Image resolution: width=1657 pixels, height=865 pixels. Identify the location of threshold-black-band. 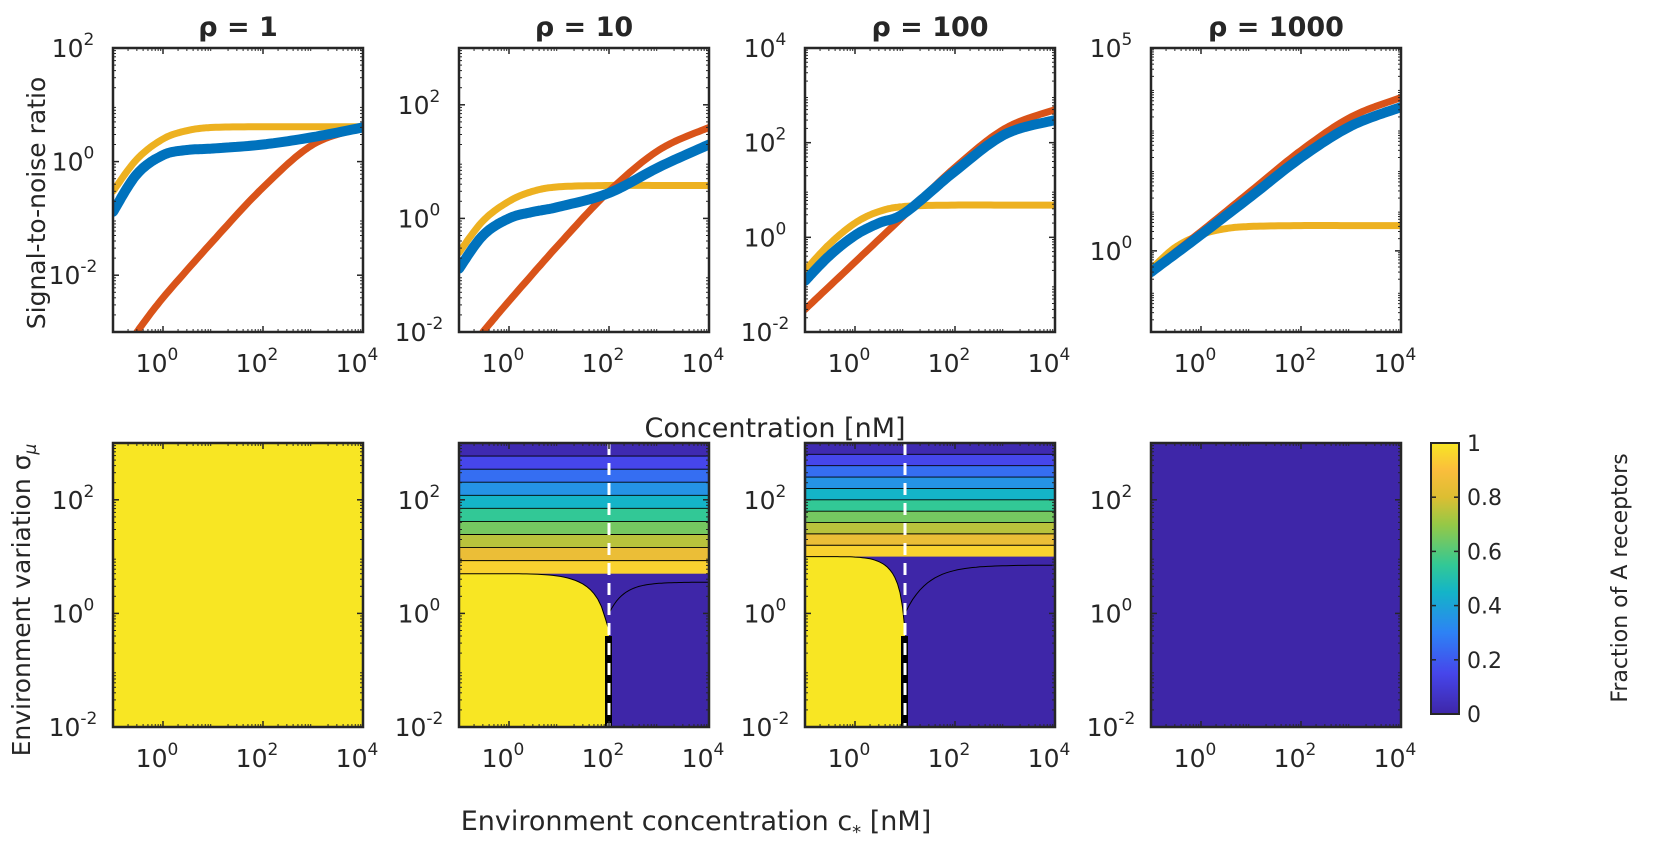
(608, 681).